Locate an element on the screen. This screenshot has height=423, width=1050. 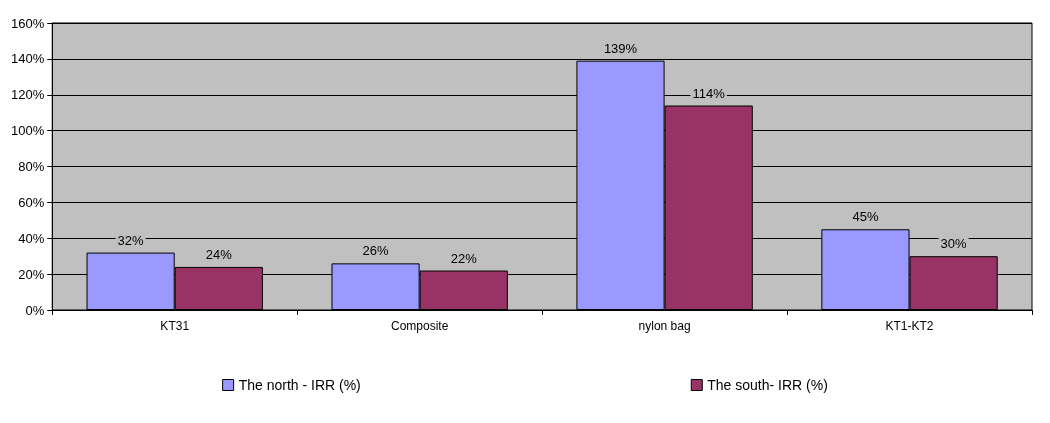
data-label: 24% is located at coordinates (219, 254).